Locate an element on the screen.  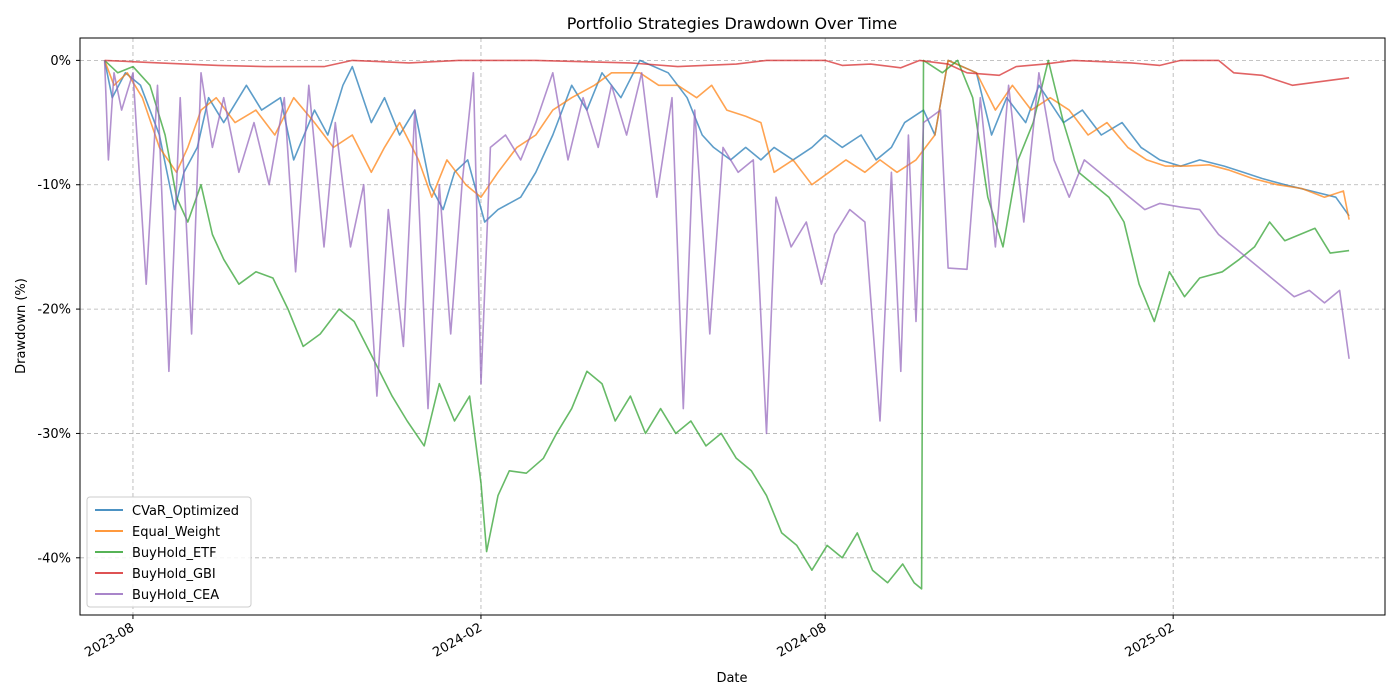
legend-label: BuyHold_CEA is located at coordinates (175, 595).